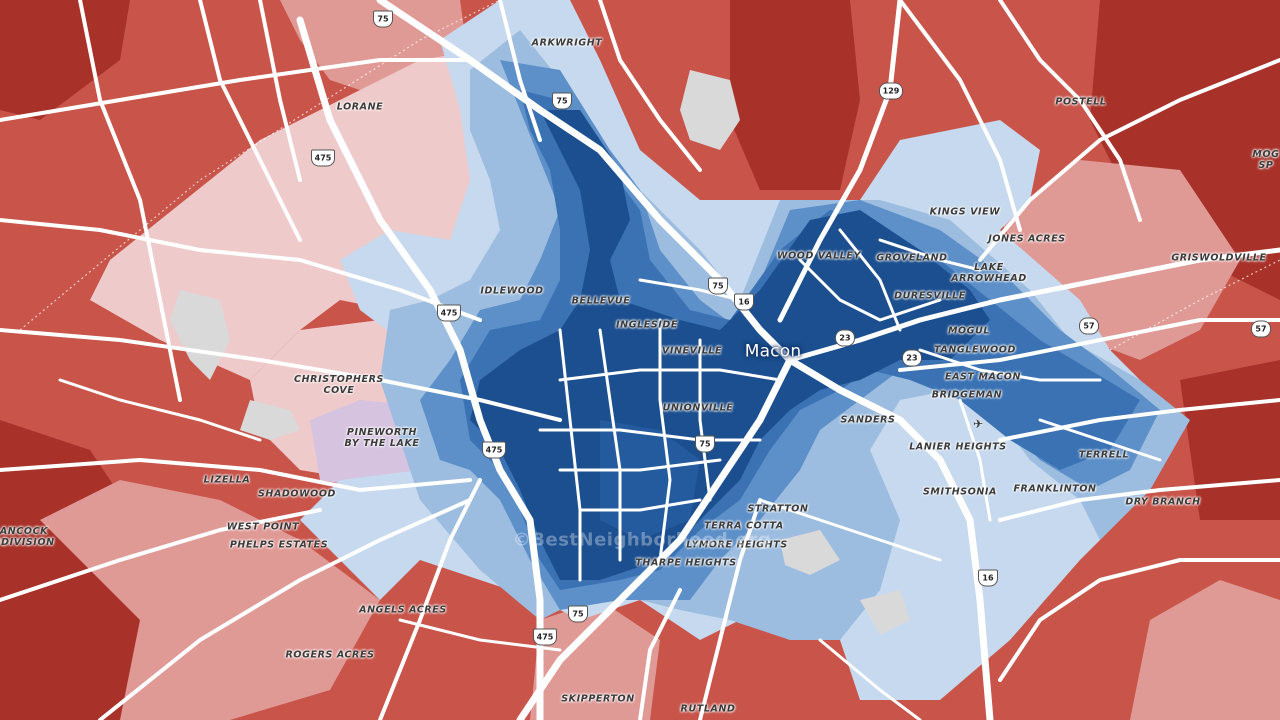  I want to click on label-groveland: GROVELAND, so click(912, 258).